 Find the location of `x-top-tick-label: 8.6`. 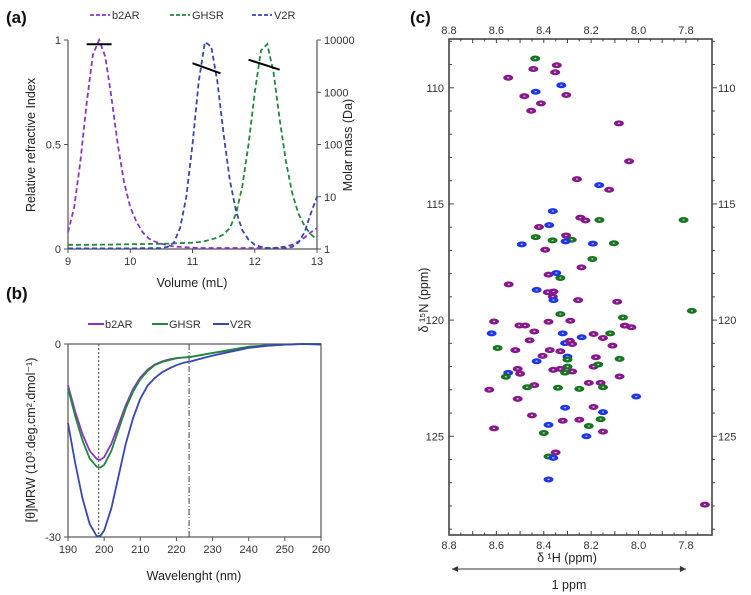

x-top-tick-label: 8.6 is located at coordinates (496, 31).